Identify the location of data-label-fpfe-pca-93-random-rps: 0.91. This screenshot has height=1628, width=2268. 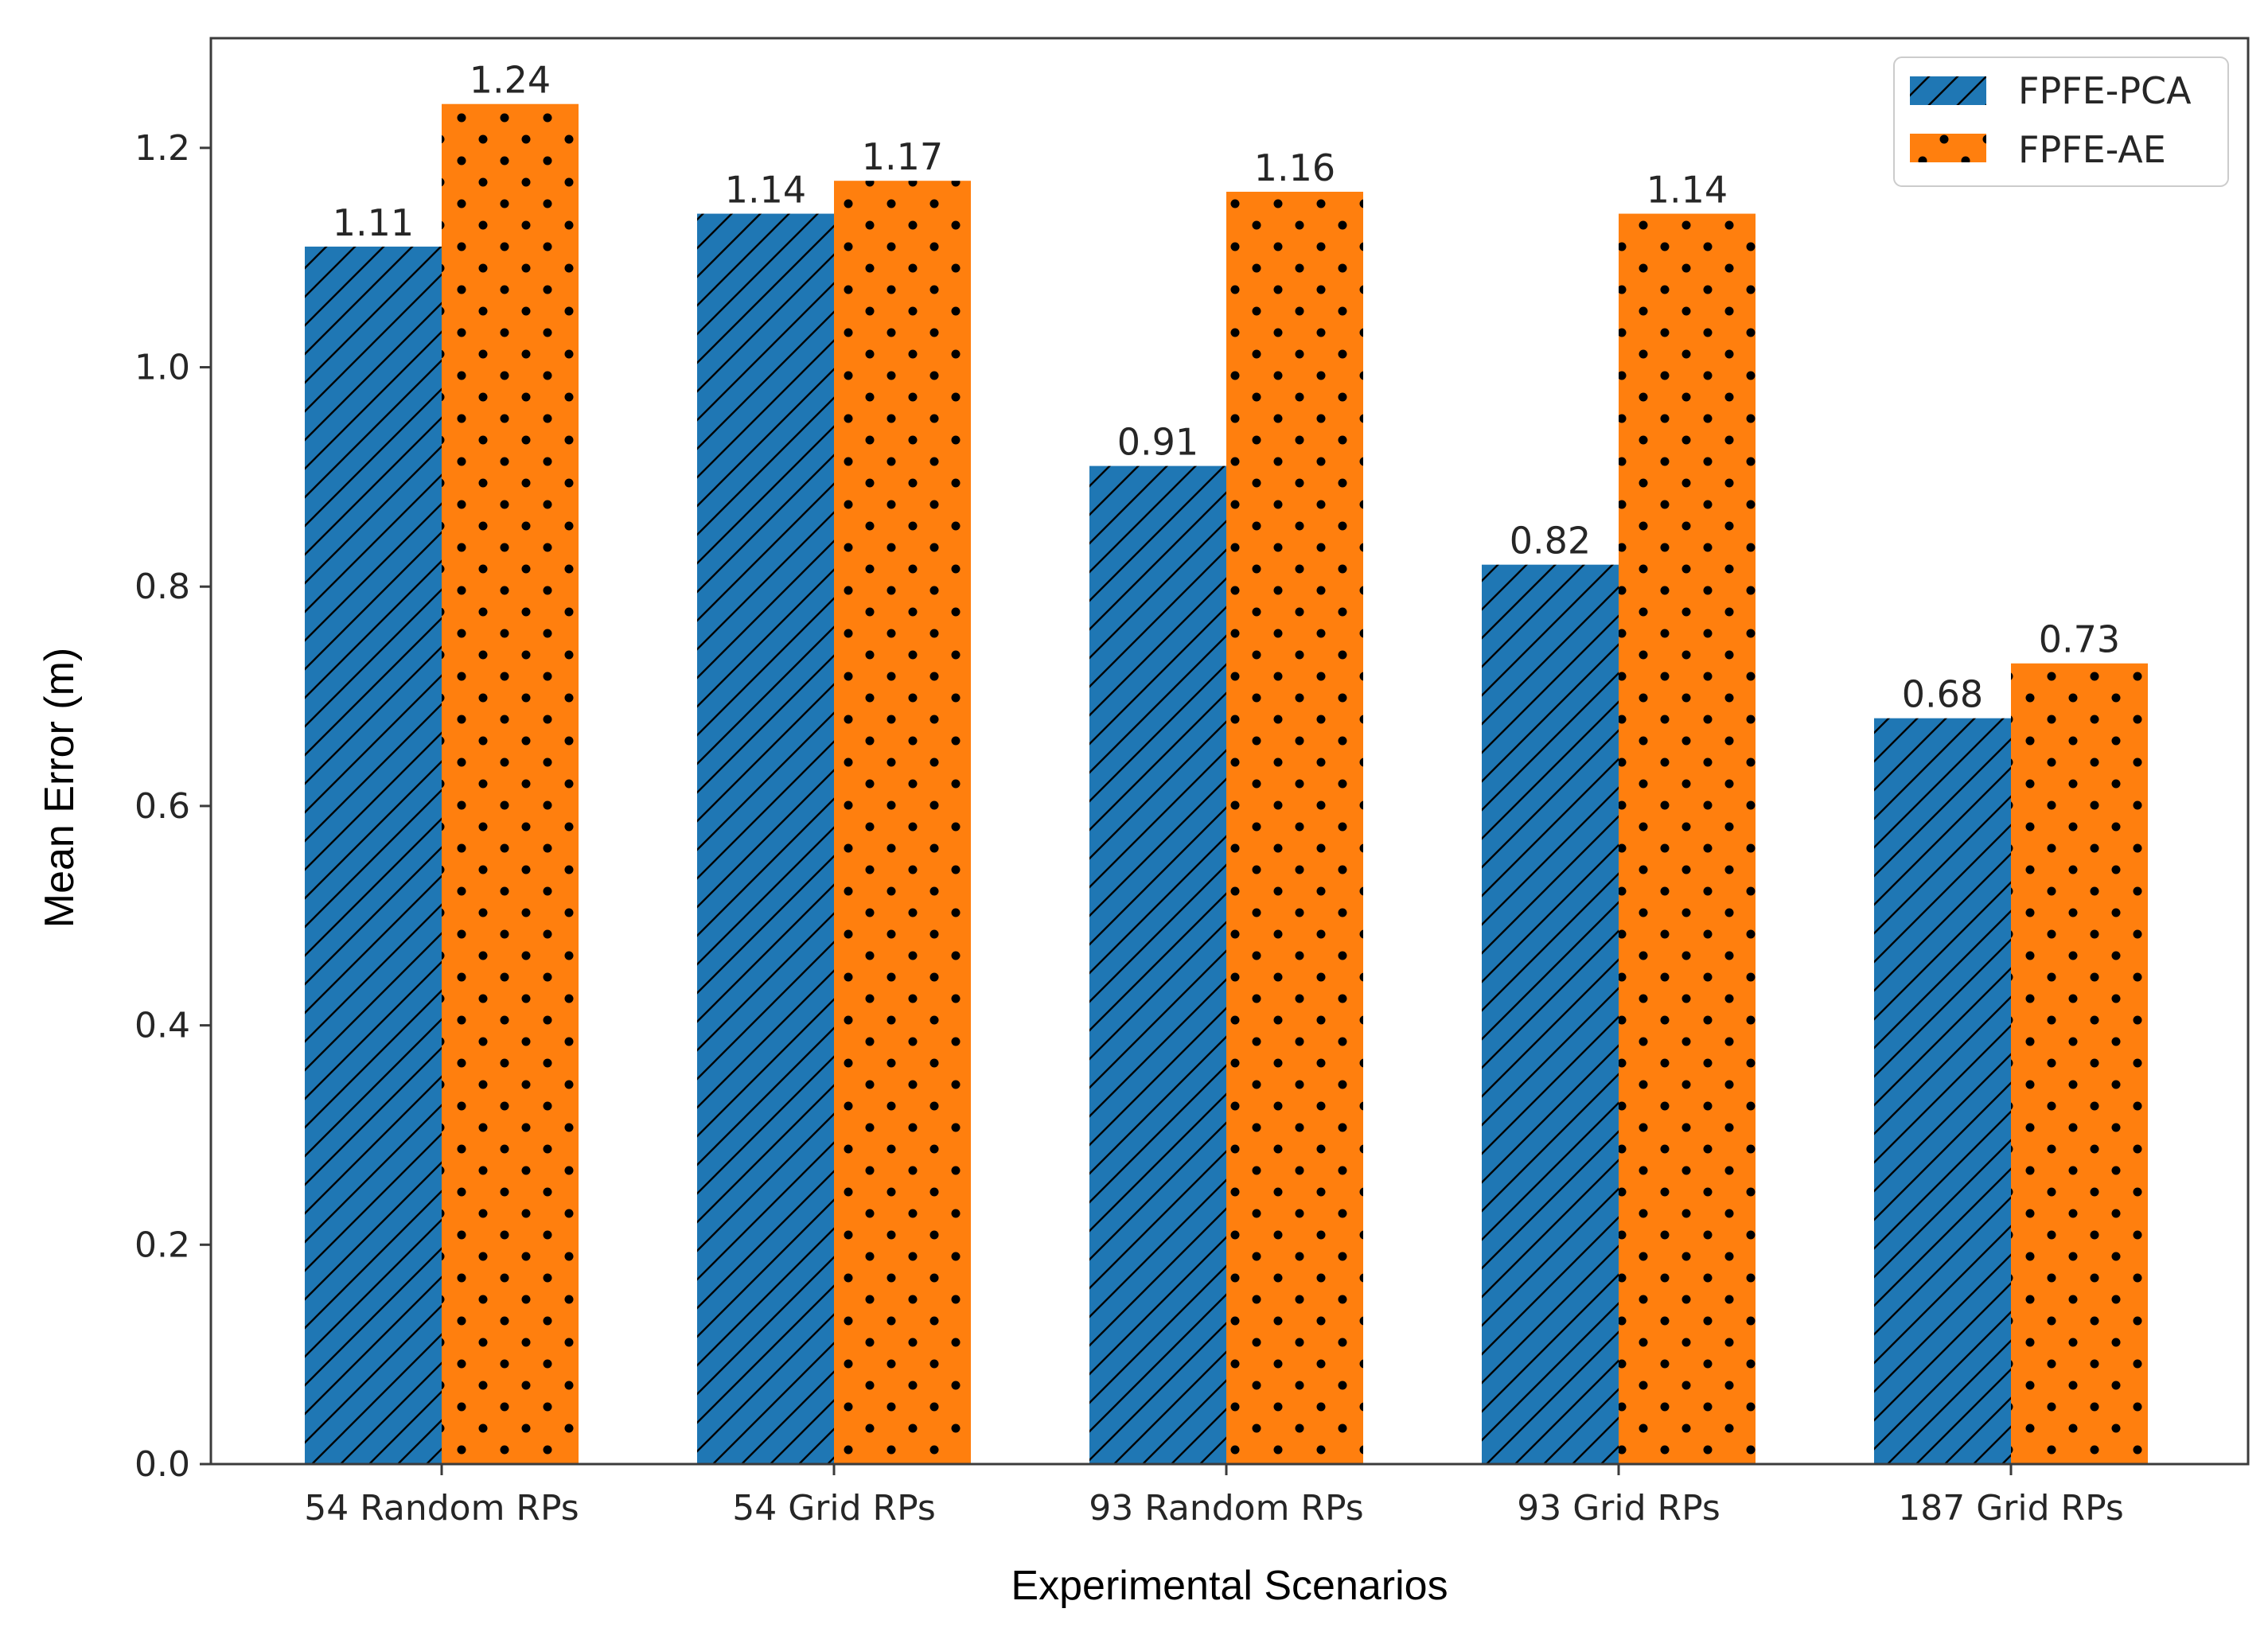
(1157, 442).